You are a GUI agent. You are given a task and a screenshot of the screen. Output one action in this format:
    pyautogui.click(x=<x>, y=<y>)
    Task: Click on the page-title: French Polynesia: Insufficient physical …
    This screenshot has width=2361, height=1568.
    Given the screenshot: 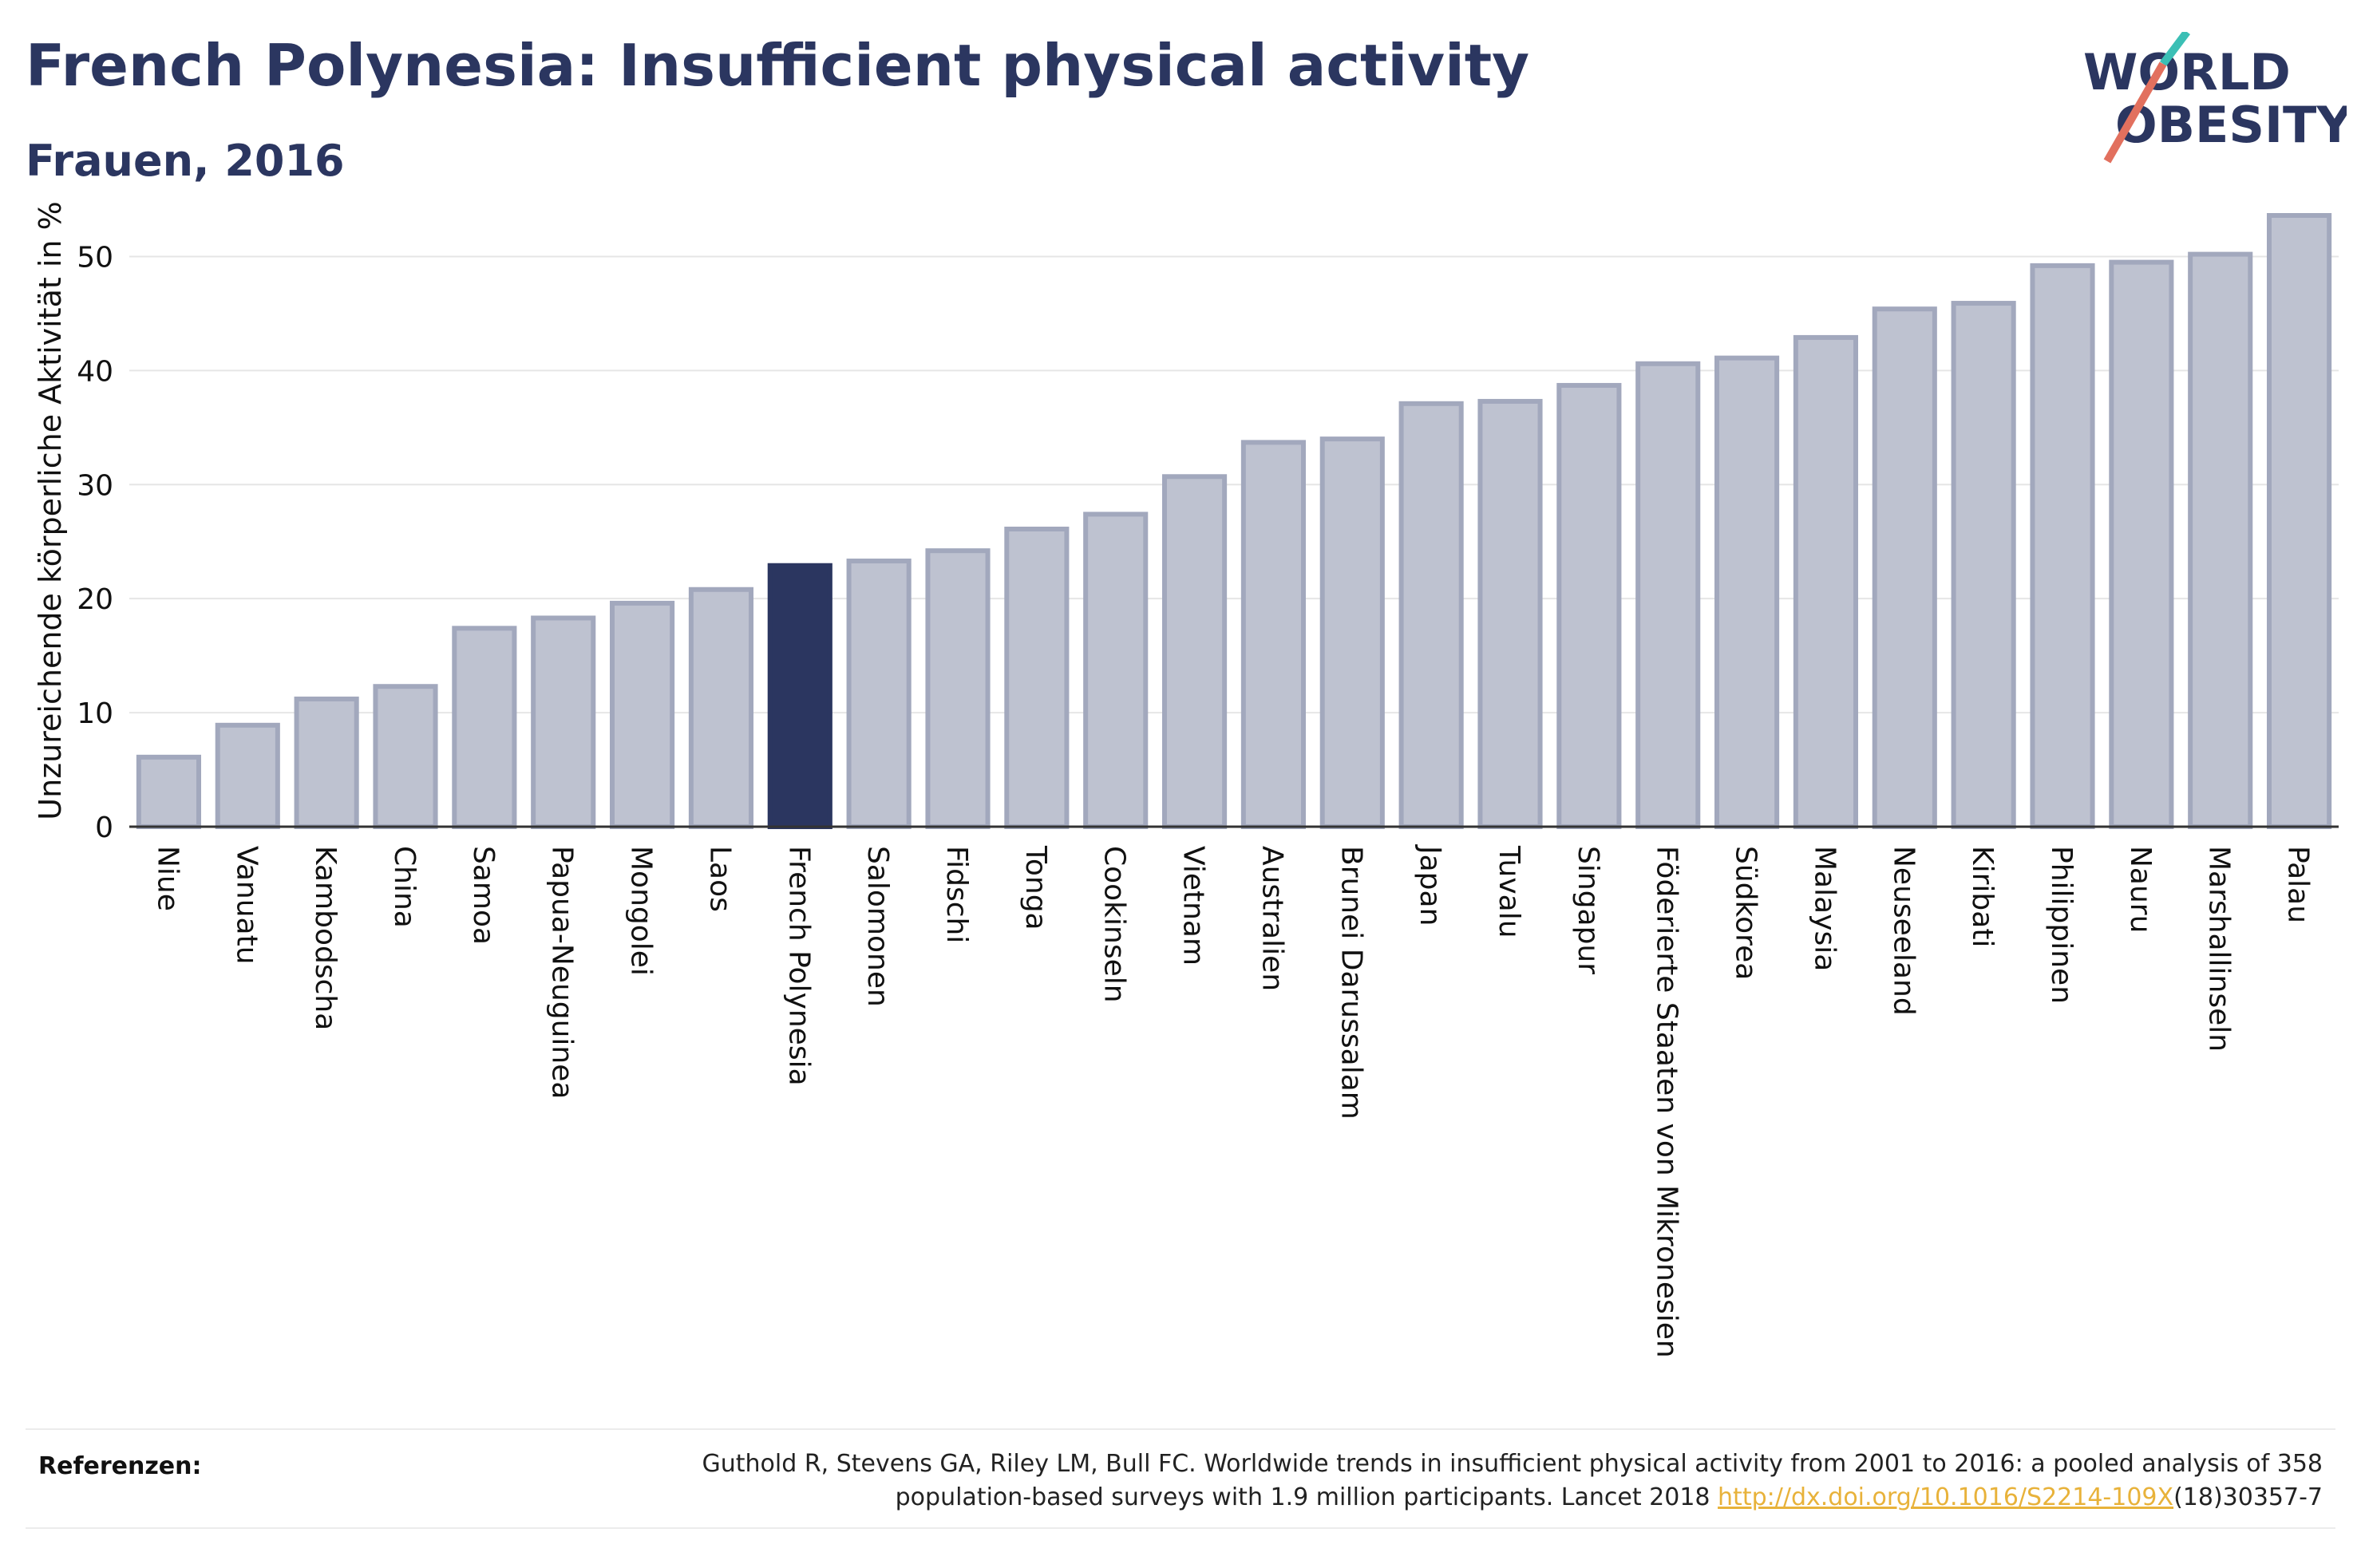 What is the action you would take?
    pyautogui.click(x=778, y=65)
    